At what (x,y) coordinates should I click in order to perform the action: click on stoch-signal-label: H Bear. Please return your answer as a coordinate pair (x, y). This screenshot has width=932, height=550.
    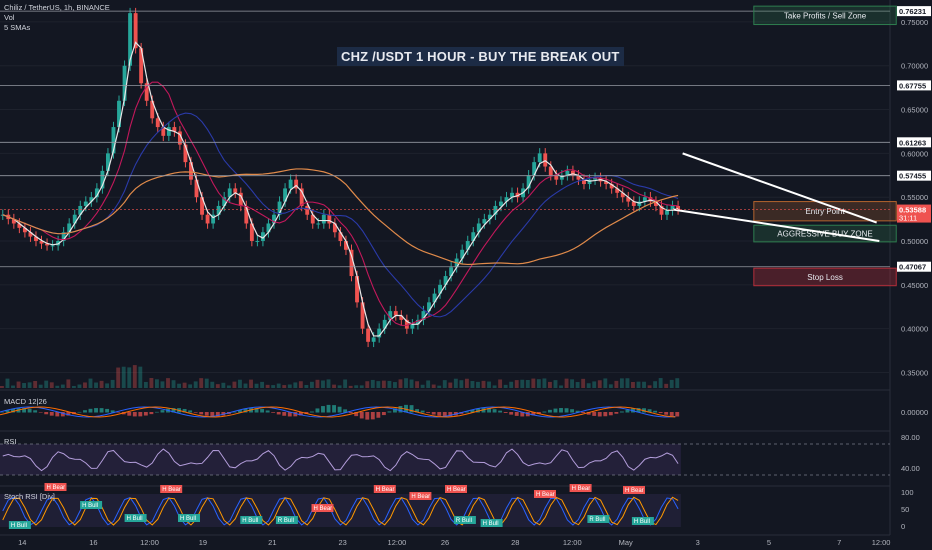
    Looking at the image, I should click on (385, 490).